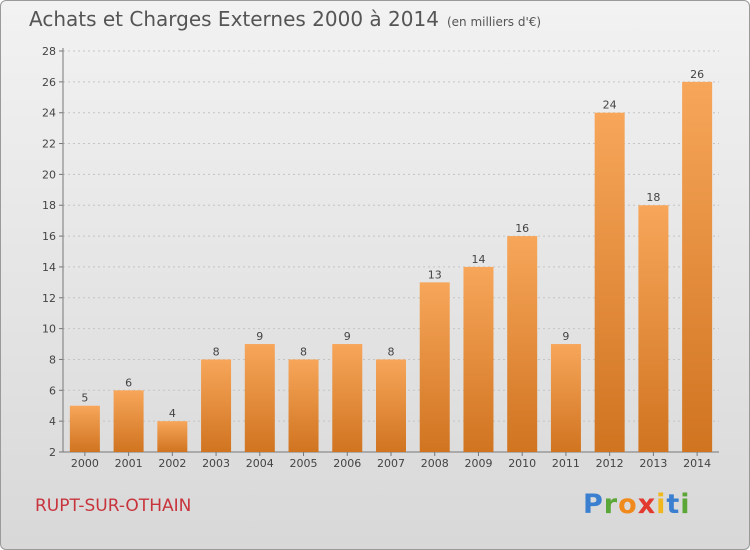 This screenshot has height=550, width=750. I want to click on x-tick-label: 2013, so click(653, 463).